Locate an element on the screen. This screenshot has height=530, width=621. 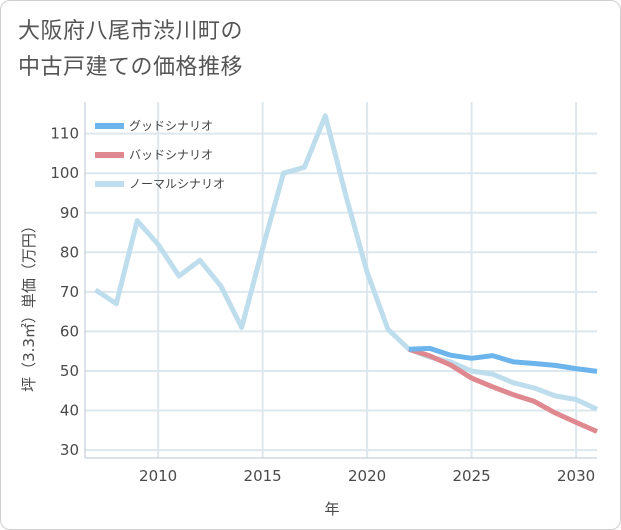
y-tick-label: 90 is located at coordinates (69, 213).